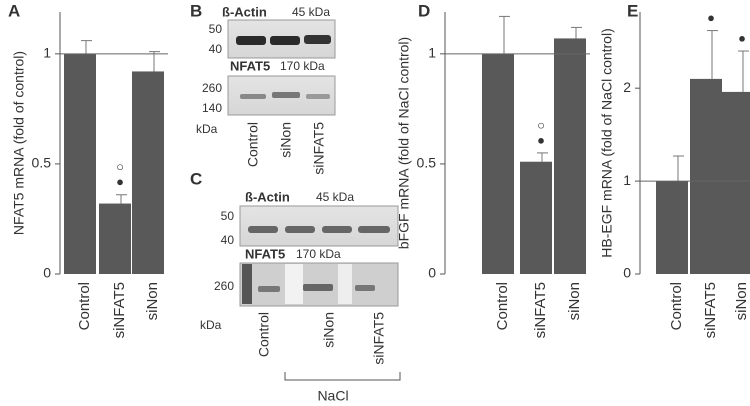 The width and height of the screenshot is (750, 406). I want to click on panel-letter: C, so click(196, 178).